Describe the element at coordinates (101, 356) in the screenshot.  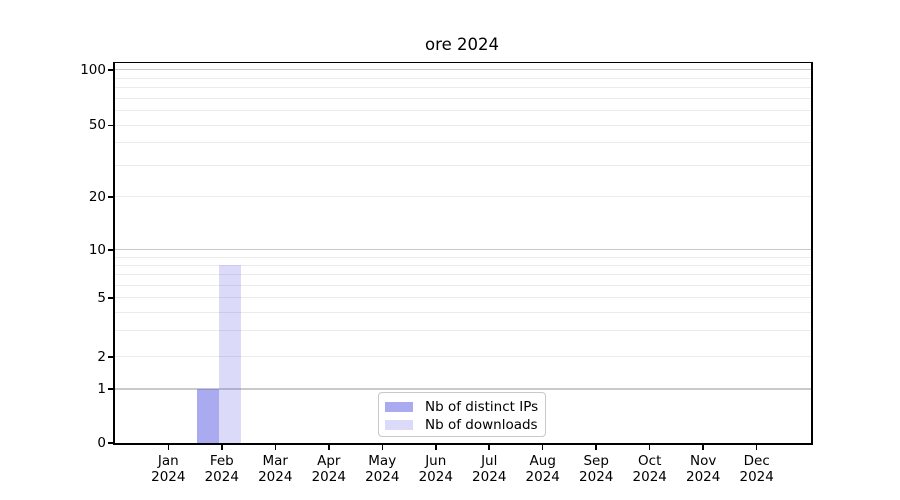
I see `y-tick-label: 2` at that location.